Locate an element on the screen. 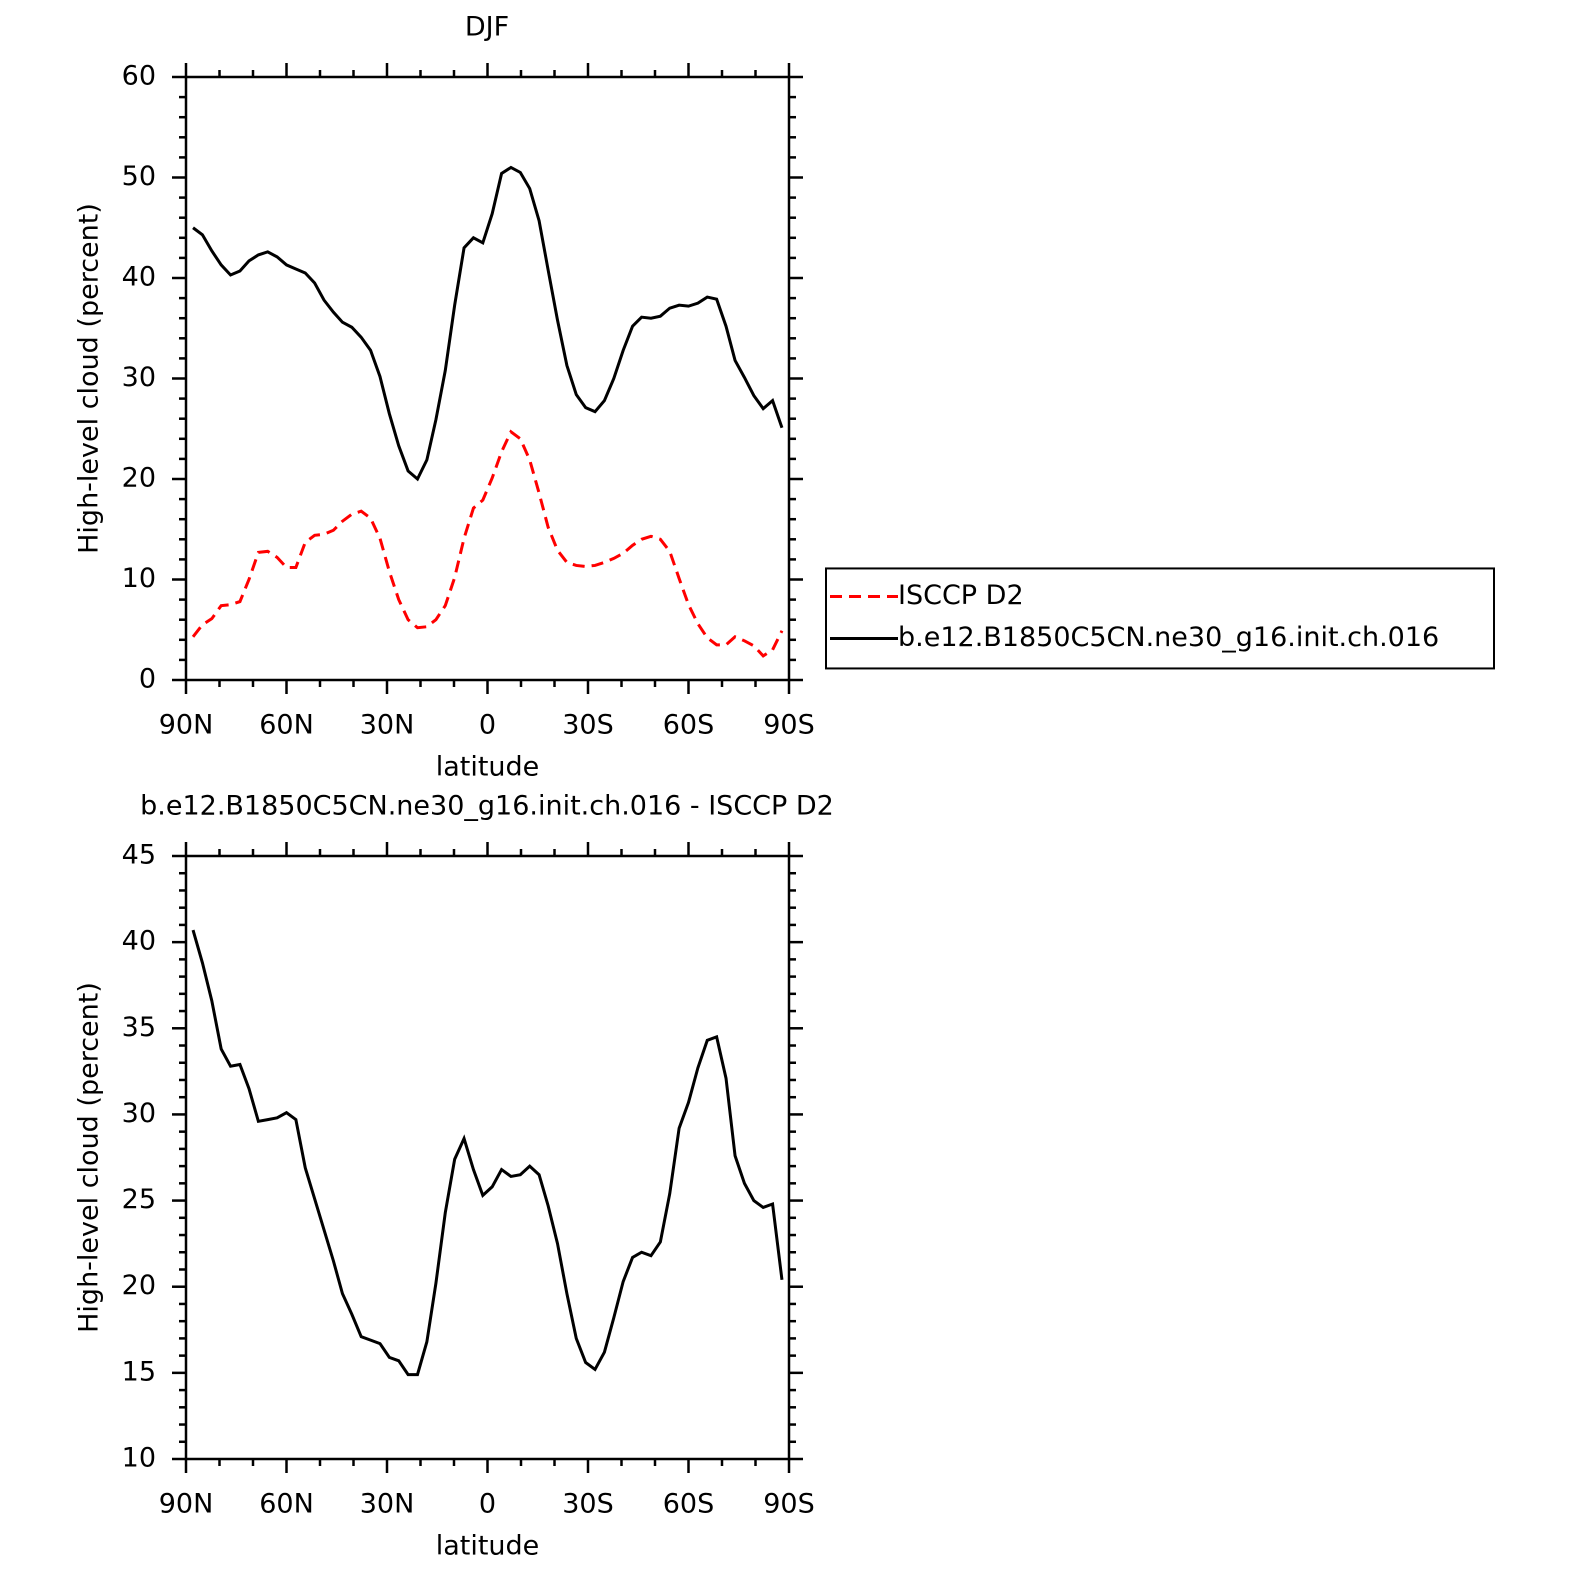 This screenshot has width=1569, height=1569. y-tick-label: 60 is located at coordinates (139, 76).